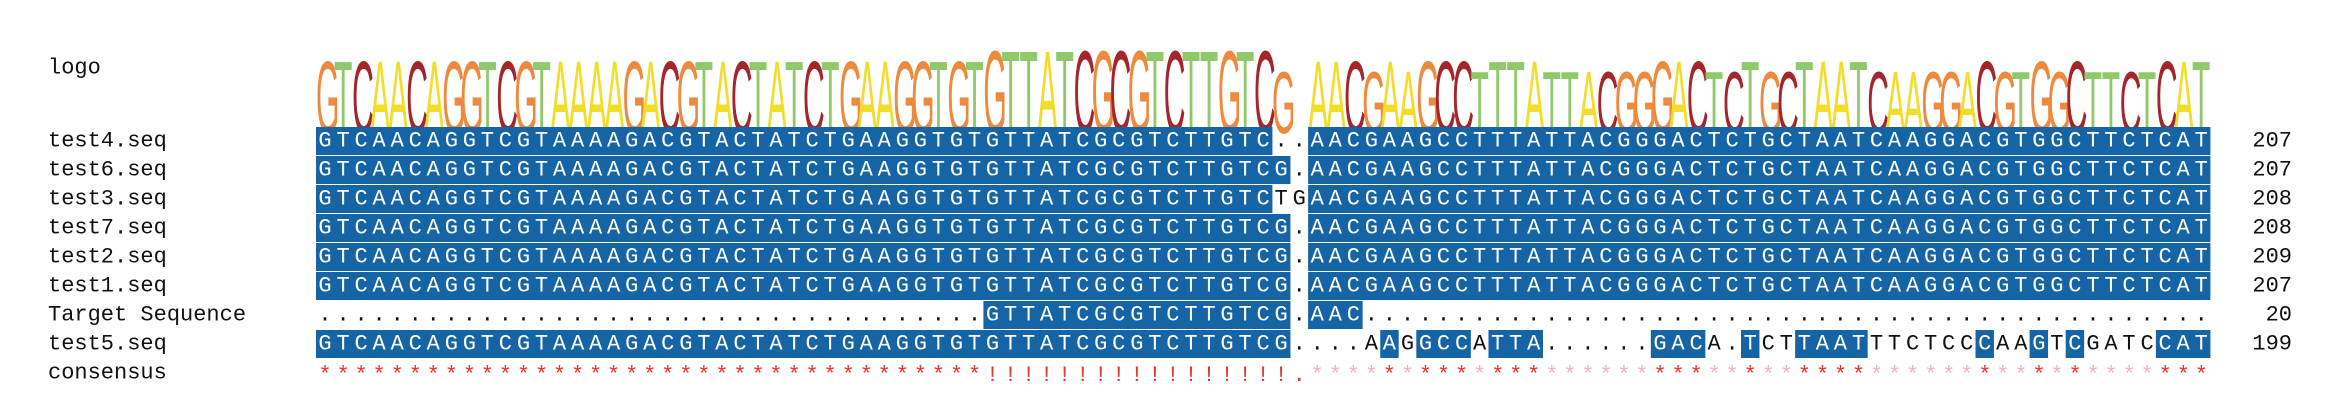 The height and width of the screenshot is (416, 2344). What do you see at coordinates (1392, 375) in the screenshot?
I see `consensus-run: *` at bounding box center [1392, 375].